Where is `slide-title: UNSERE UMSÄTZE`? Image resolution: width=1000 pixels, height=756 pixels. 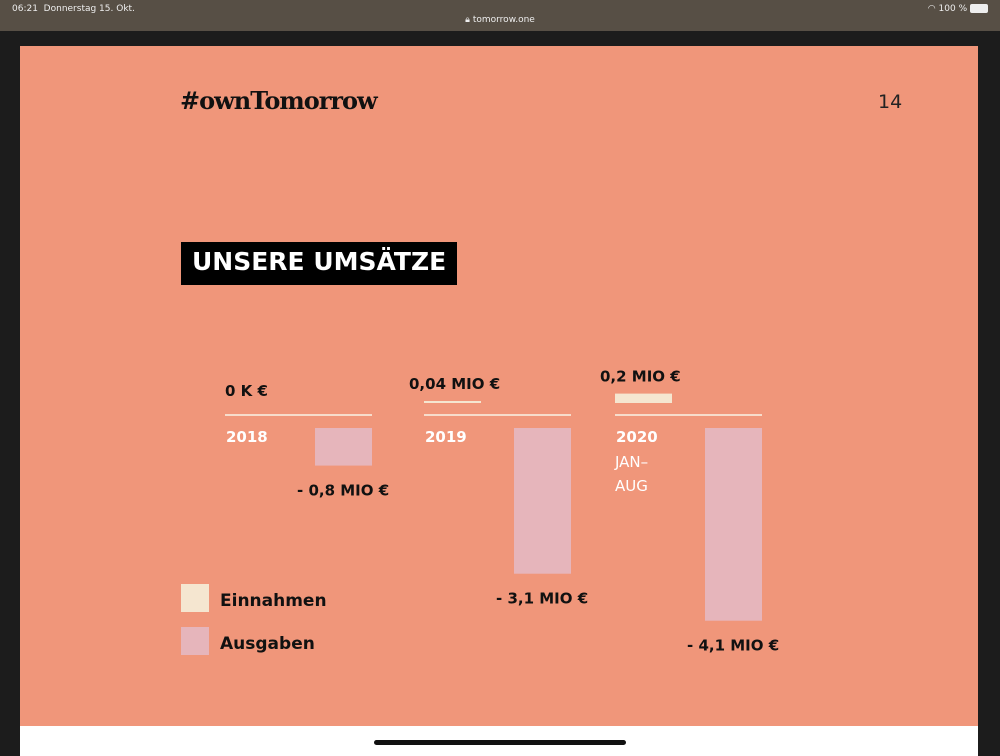
slide-title: UNSERE UMSÄTZE is located at coordinates (319, 263).